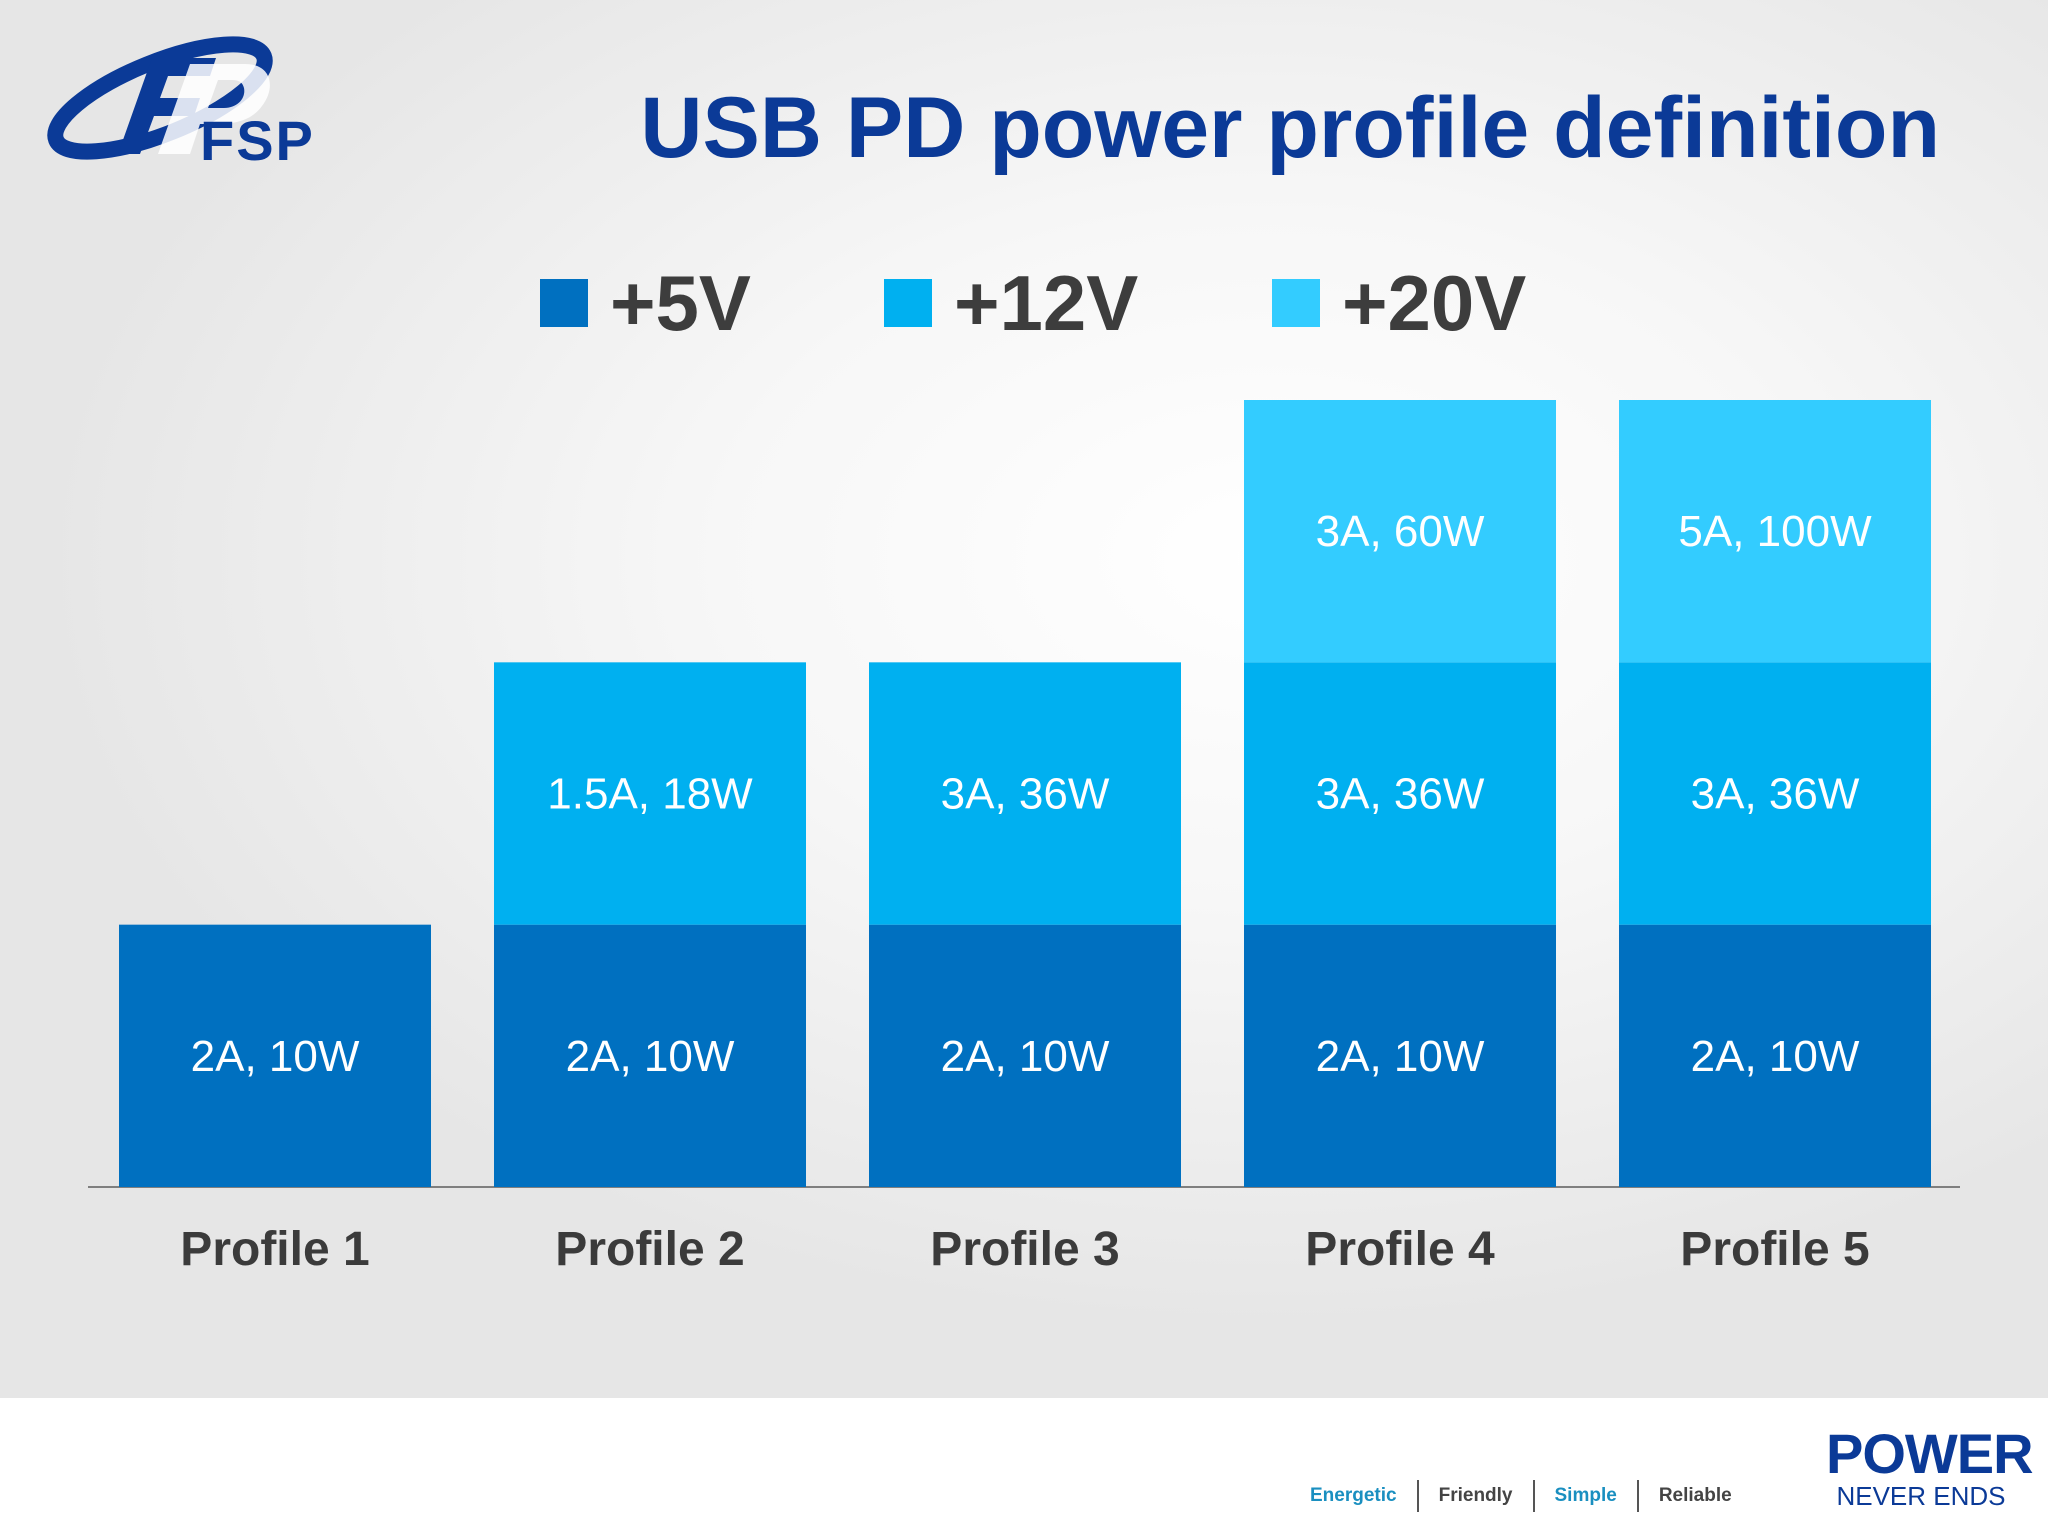  Describe the element at coordinates (1695, 1495) in the screenshot. I see `tagline-reliable: Reliable` at that location.